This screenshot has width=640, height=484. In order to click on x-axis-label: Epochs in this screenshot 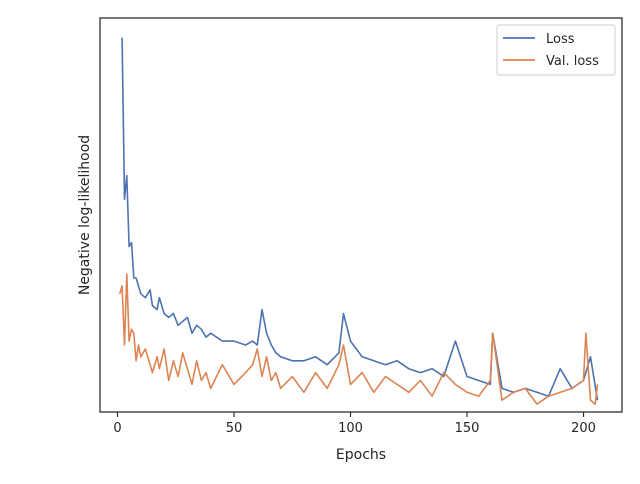, I will do `click(361, 455)`.